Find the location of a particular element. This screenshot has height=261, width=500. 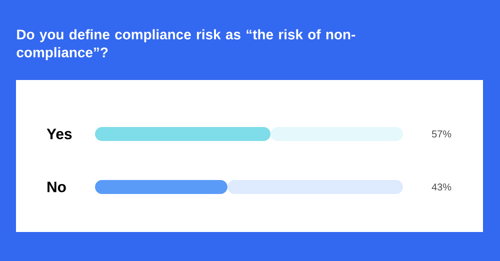

y-tick-label: Yes is located at coordinates (59, 134).